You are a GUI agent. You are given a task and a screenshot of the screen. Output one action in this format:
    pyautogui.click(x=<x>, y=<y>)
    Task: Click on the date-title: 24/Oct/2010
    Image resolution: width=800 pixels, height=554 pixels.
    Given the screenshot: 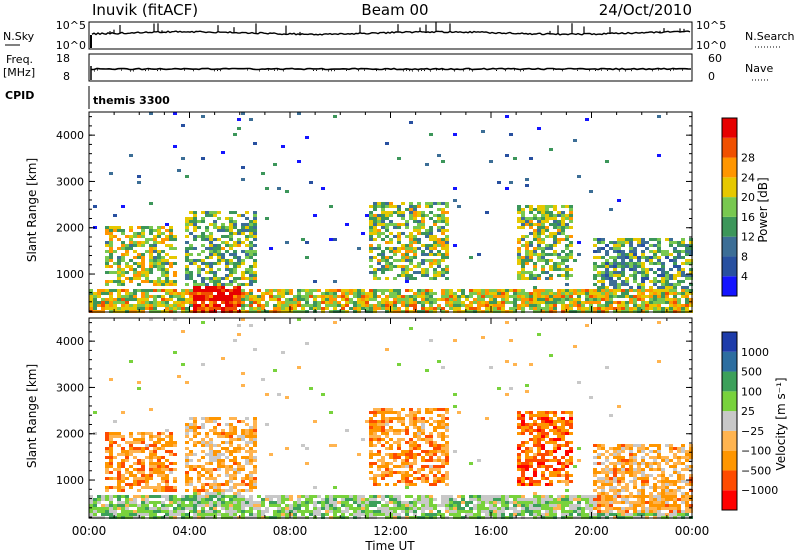 What is the action you would take?
    pyautogui.click(x=645, y=10)
    